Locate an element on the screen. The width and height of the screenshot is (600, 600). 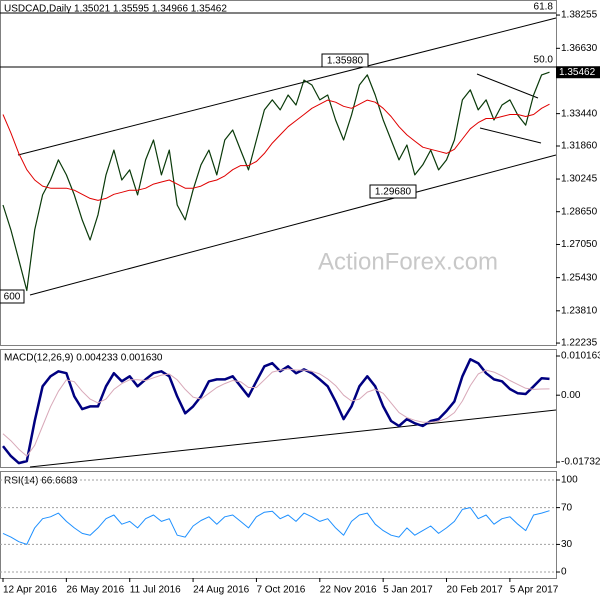
panel-title: RSI(14) 66.6683 is located at coordinates (41, 481).